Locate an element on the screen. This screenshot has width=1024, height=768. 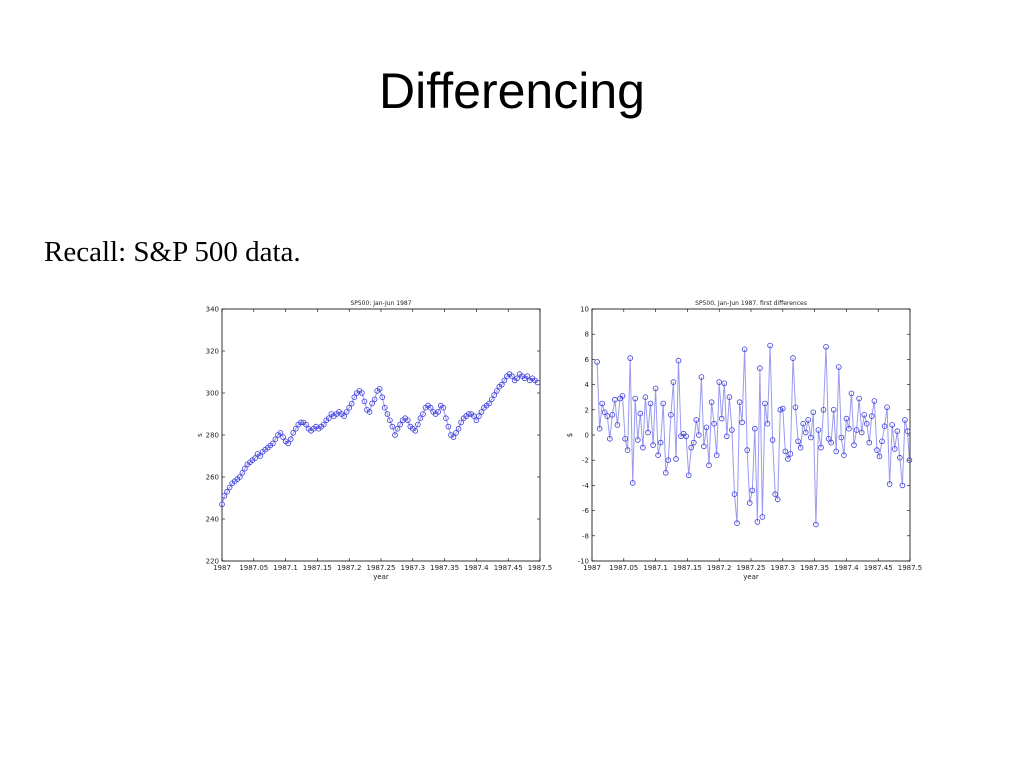
y-tick-label: 220 is located at coordinates (212, 562).